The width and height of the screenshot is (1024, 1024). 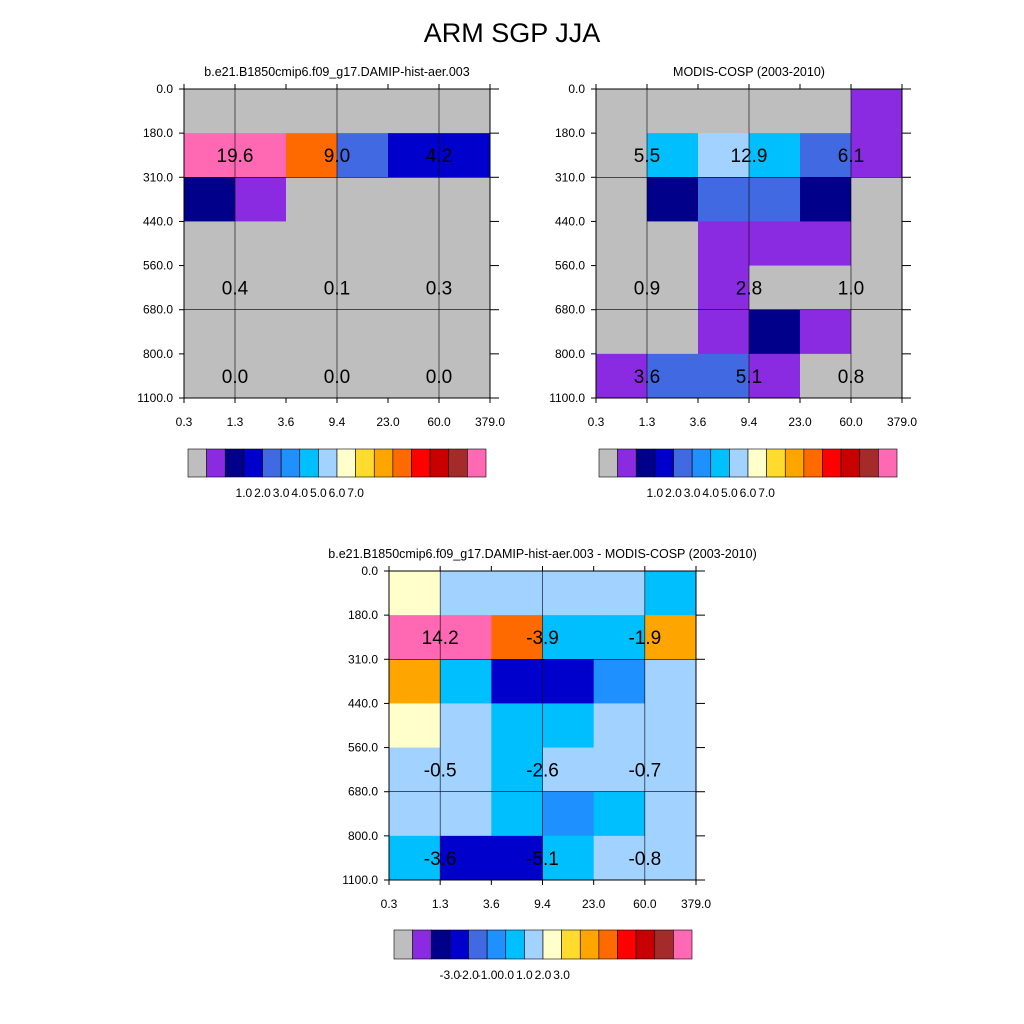 What do you see at coordinates (363, 659) in the screenshot?
I see `panel-3-ytick-label: 310.0` at bounding box center [363, 659].